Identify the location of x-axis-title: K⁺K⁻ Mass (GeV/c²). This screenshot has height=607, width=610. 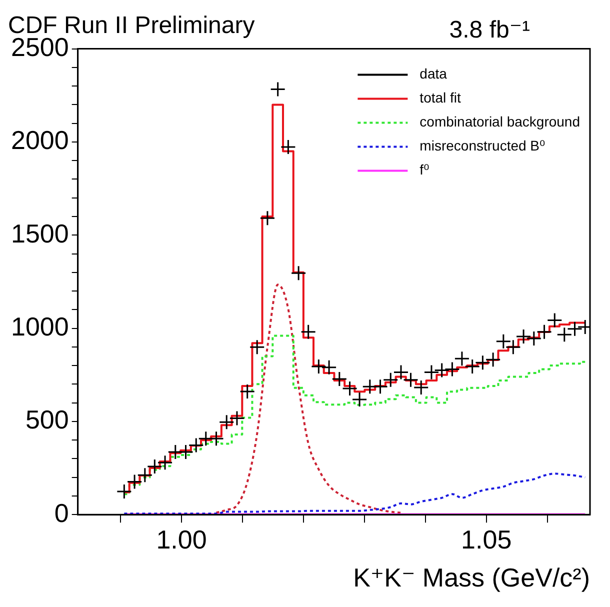
(471, 577).